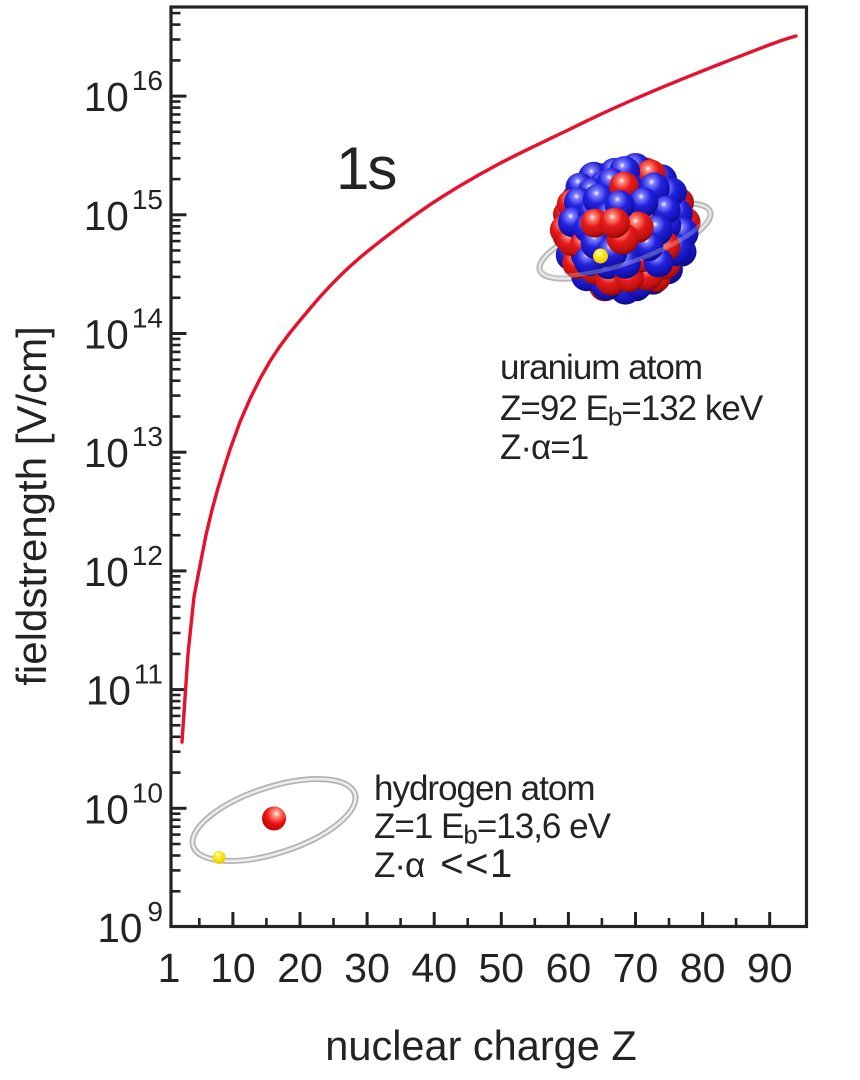 The image size is (860, 1080). I want to click on svg-text: fieldstrength [V/cm], so click(31, 505).